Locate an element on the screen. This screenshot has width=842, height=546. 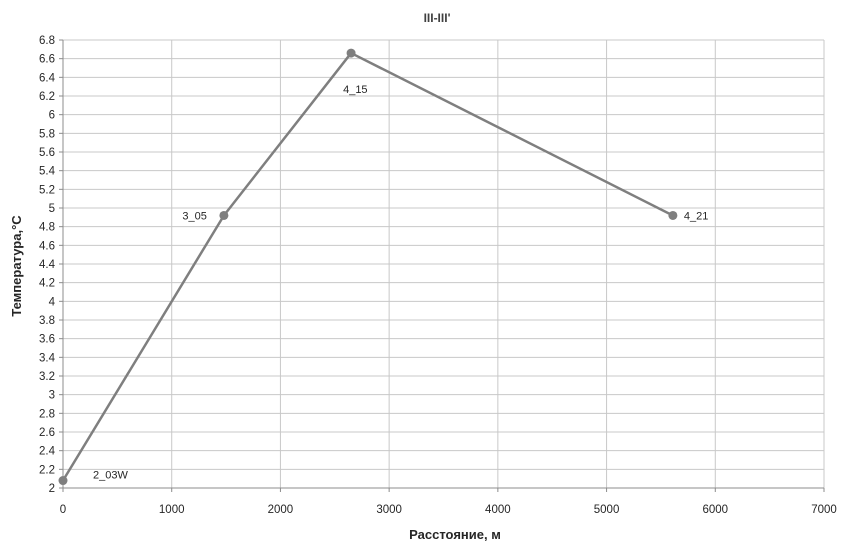
y-axis-title: Температура,°С is located at coordinates (16, 266).